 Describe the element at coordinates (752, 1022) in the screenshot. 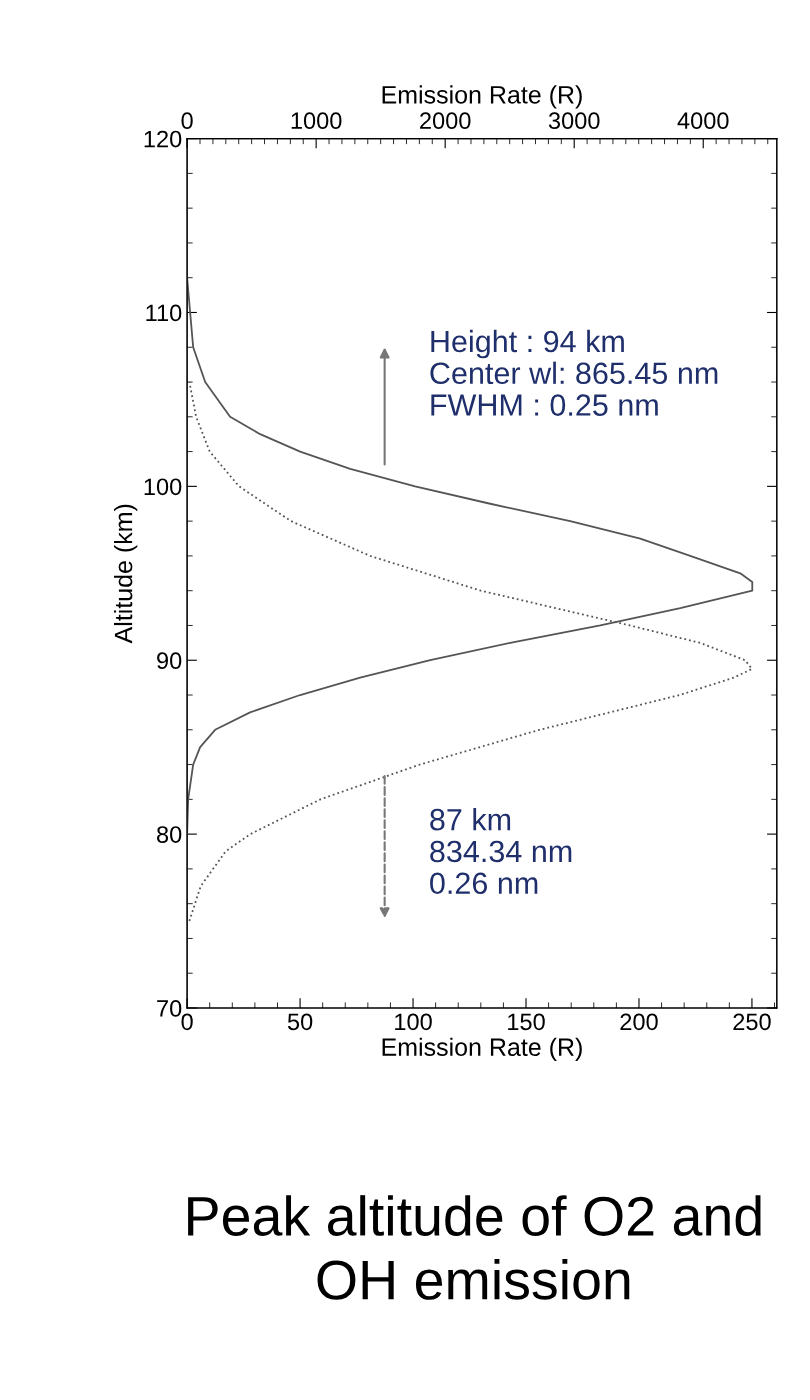

I see `x-tick-label: 250` at that location.